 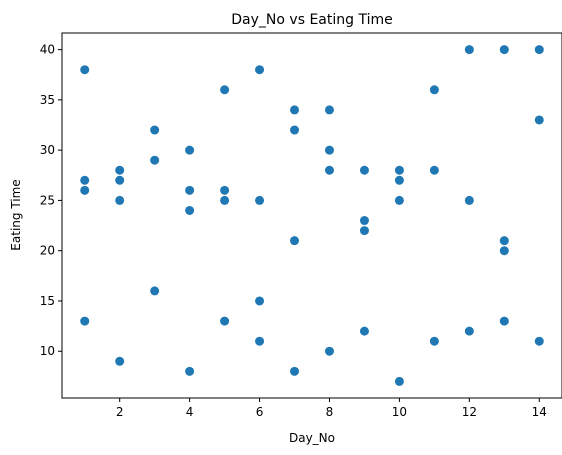 I want to click on x-tick-label: 6, so click(x=260, y=412).